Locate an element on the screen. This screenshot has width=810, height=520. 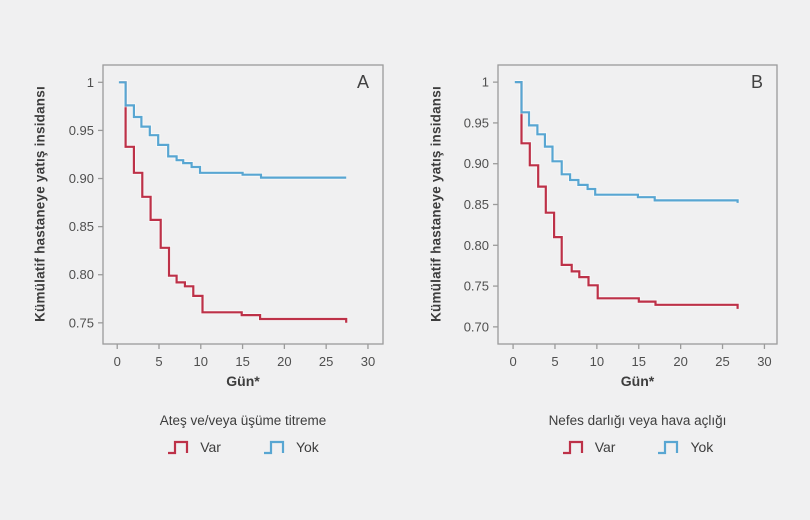
legend-label-yok-b: Yok is located at coordinates (702, 447).